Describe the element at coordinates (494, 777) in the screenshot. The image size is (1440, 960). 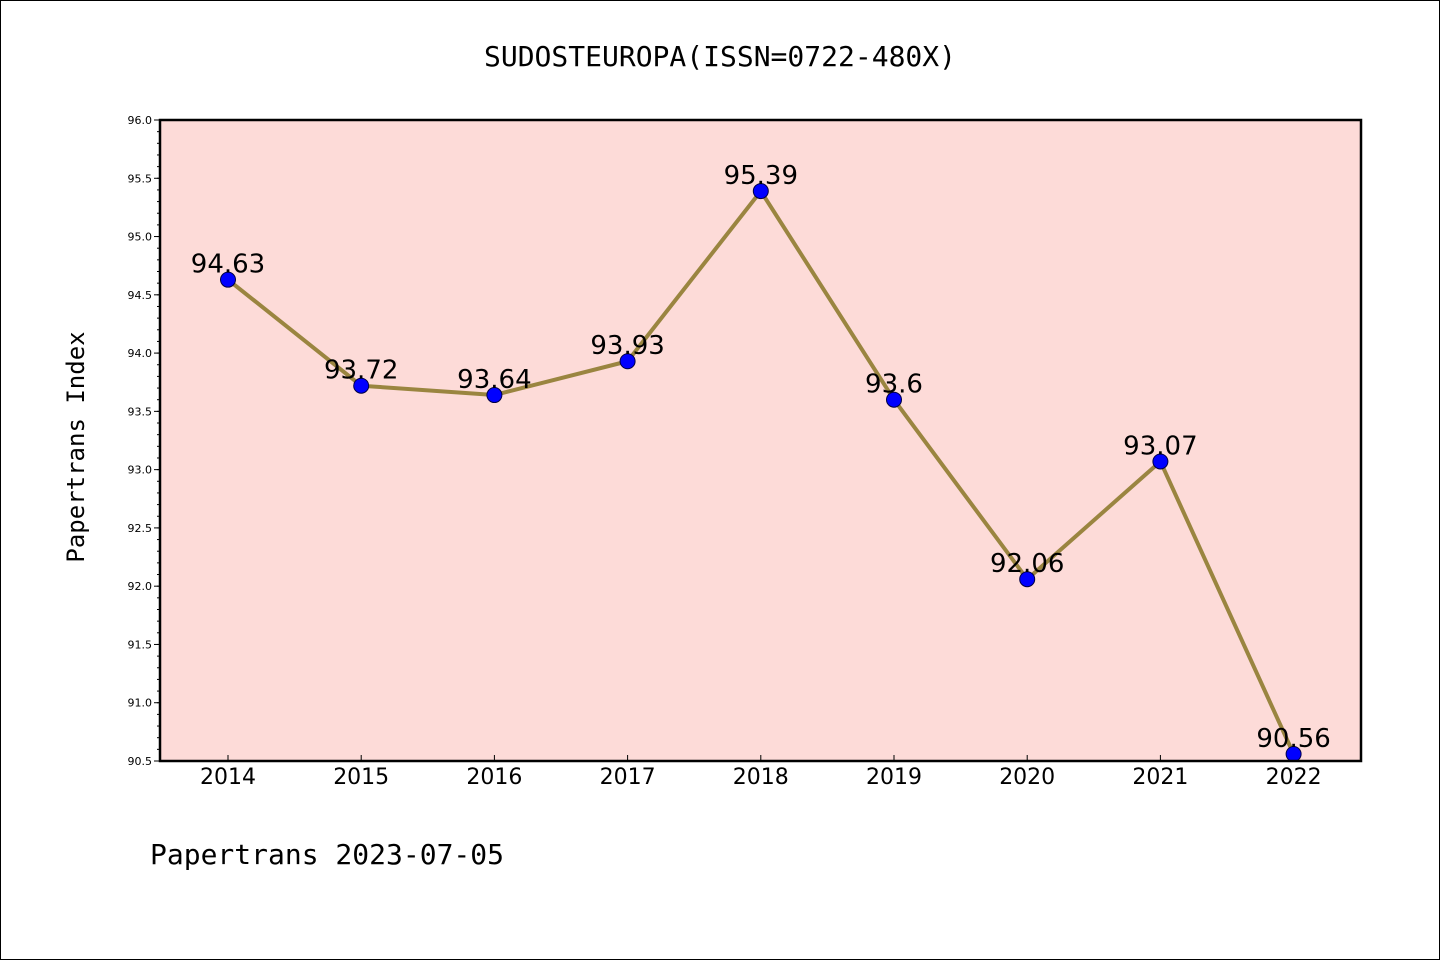
I see `x-tick-label: 2016` at that location.